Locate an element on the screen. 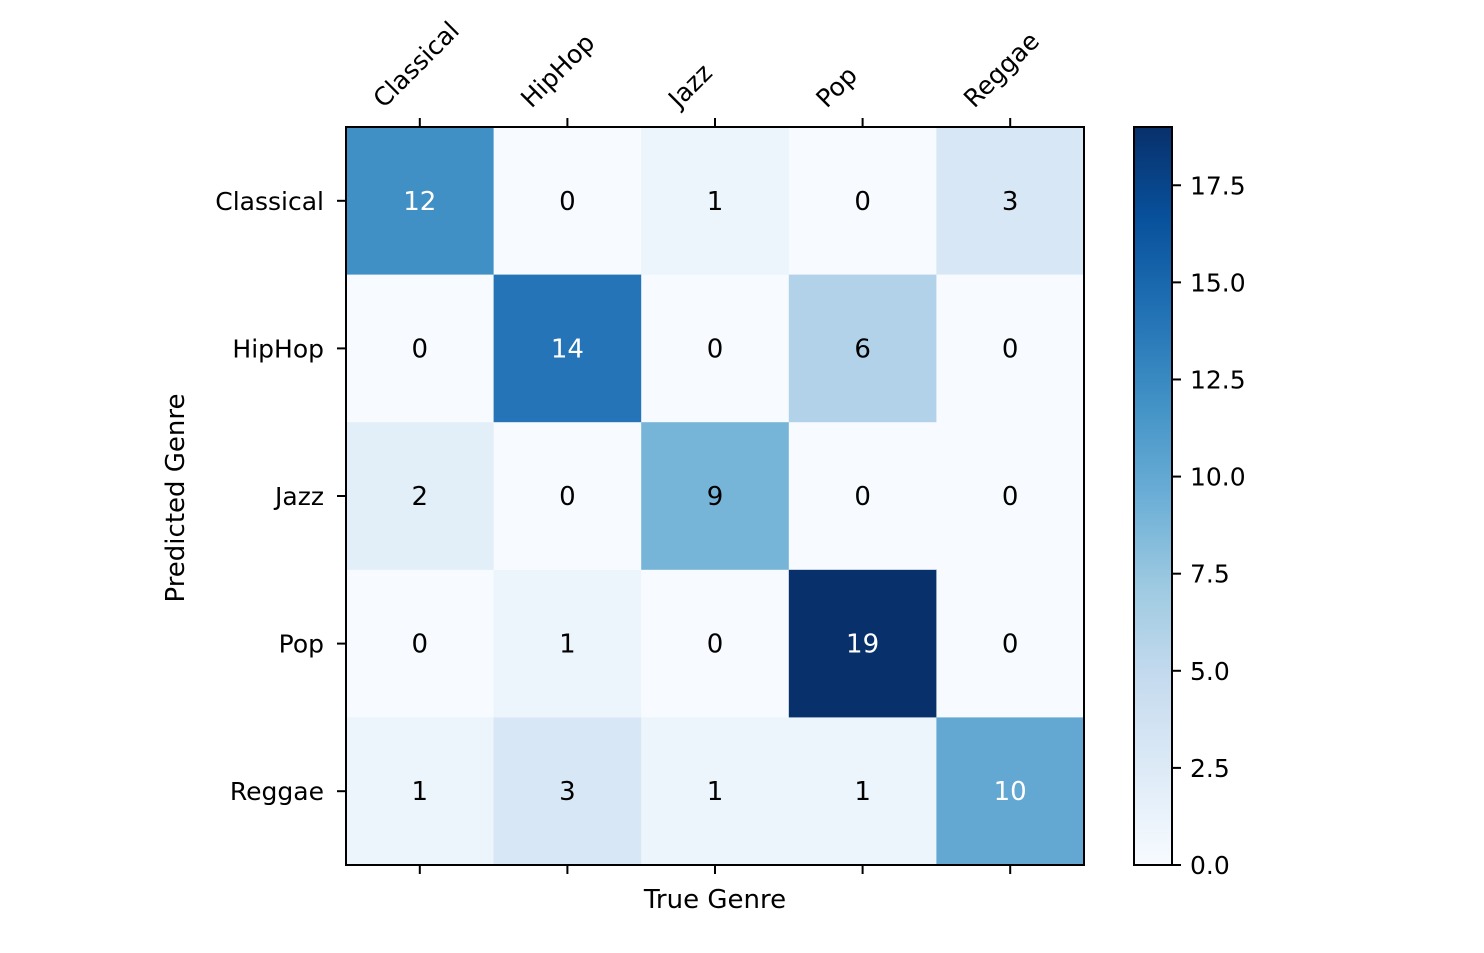  cell-value-label: 12 is located at coordinates (419, 202).